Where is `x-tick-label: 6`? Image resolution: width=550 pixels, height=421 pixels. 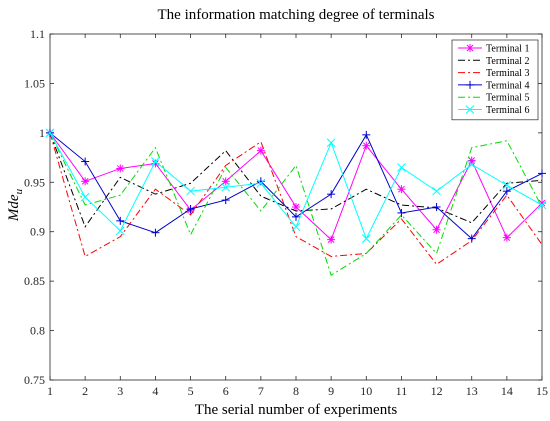
x-tick-label: 6 is located at coordinates (226, 391).